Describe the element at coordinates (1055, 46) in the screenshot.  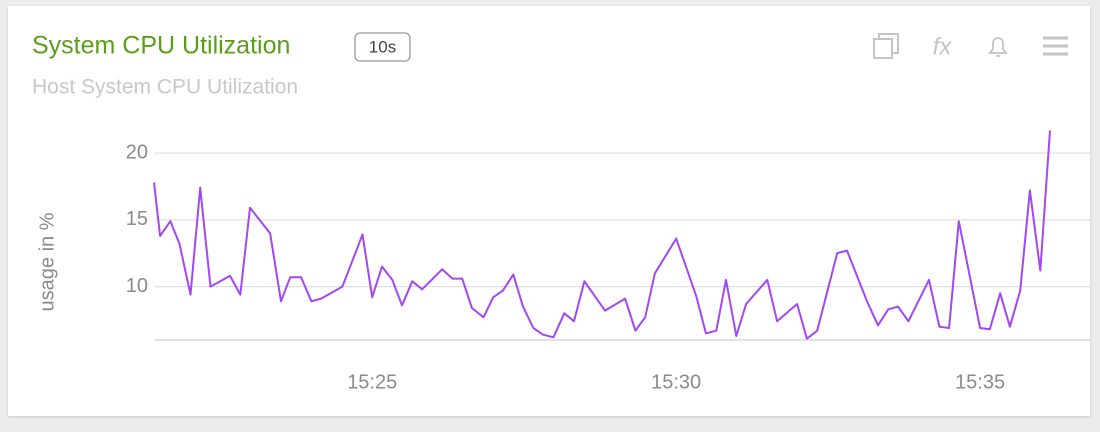
I see `menu-icon` at that location.